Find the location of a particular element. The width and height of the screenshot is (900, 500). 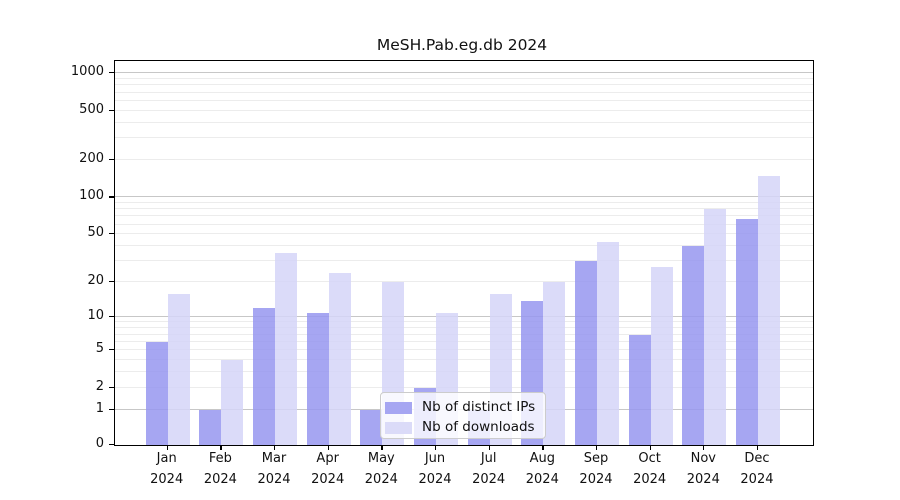

y-tick-label-200: 200 is located at coordinates (91, 159).